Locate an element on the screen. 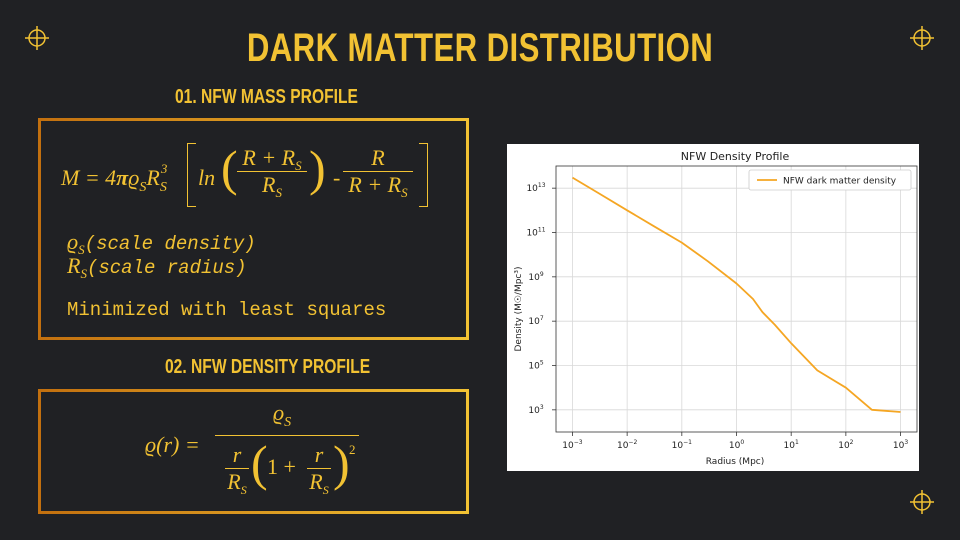  y-tick-label: 10⁷ is located at coordinates (535, 321).